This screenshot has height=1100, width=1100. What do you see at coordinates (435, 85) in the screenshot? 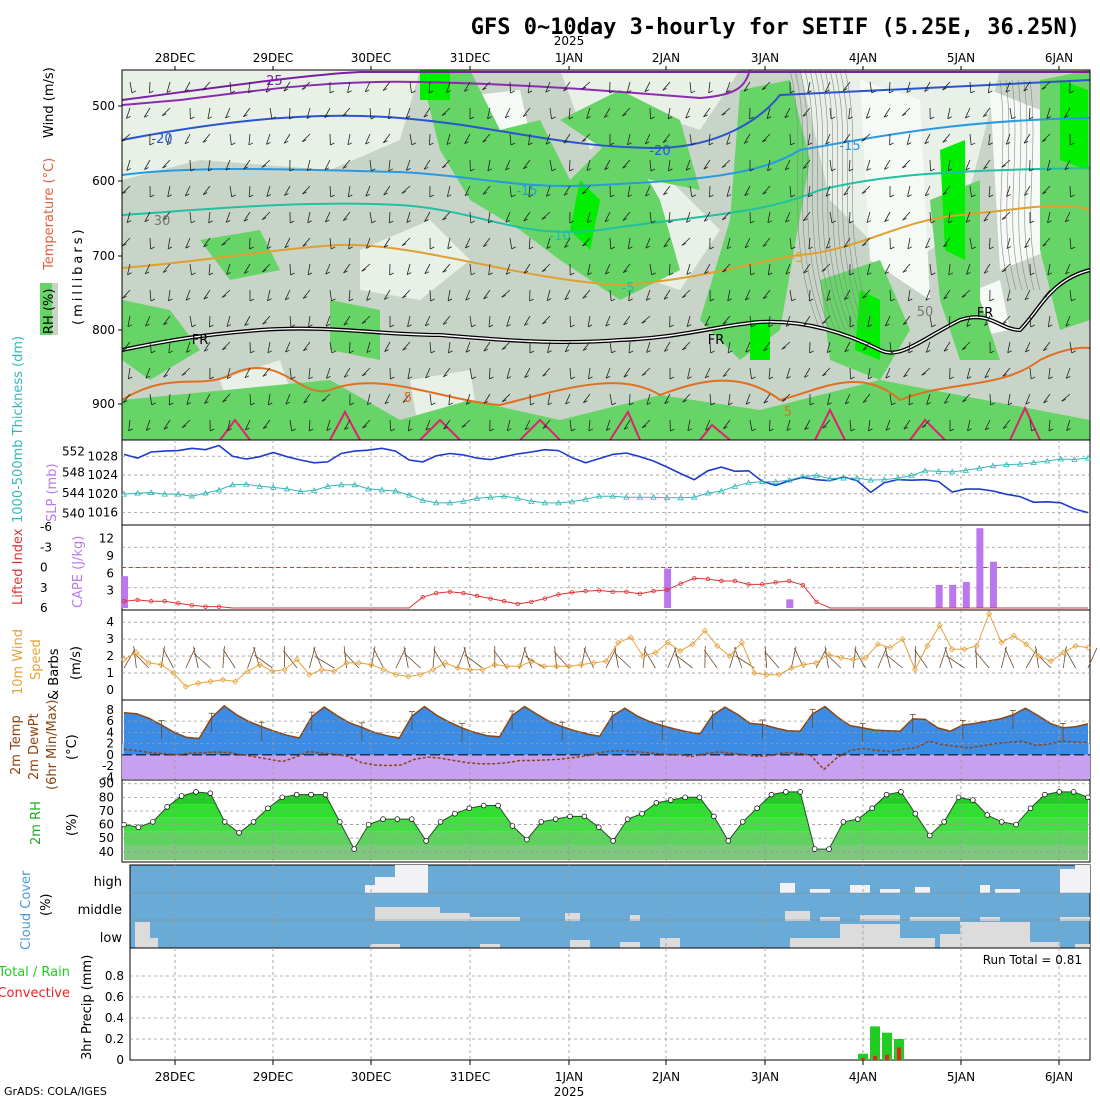
I see `rh-saturated-area` at bounding box center [435, 85].